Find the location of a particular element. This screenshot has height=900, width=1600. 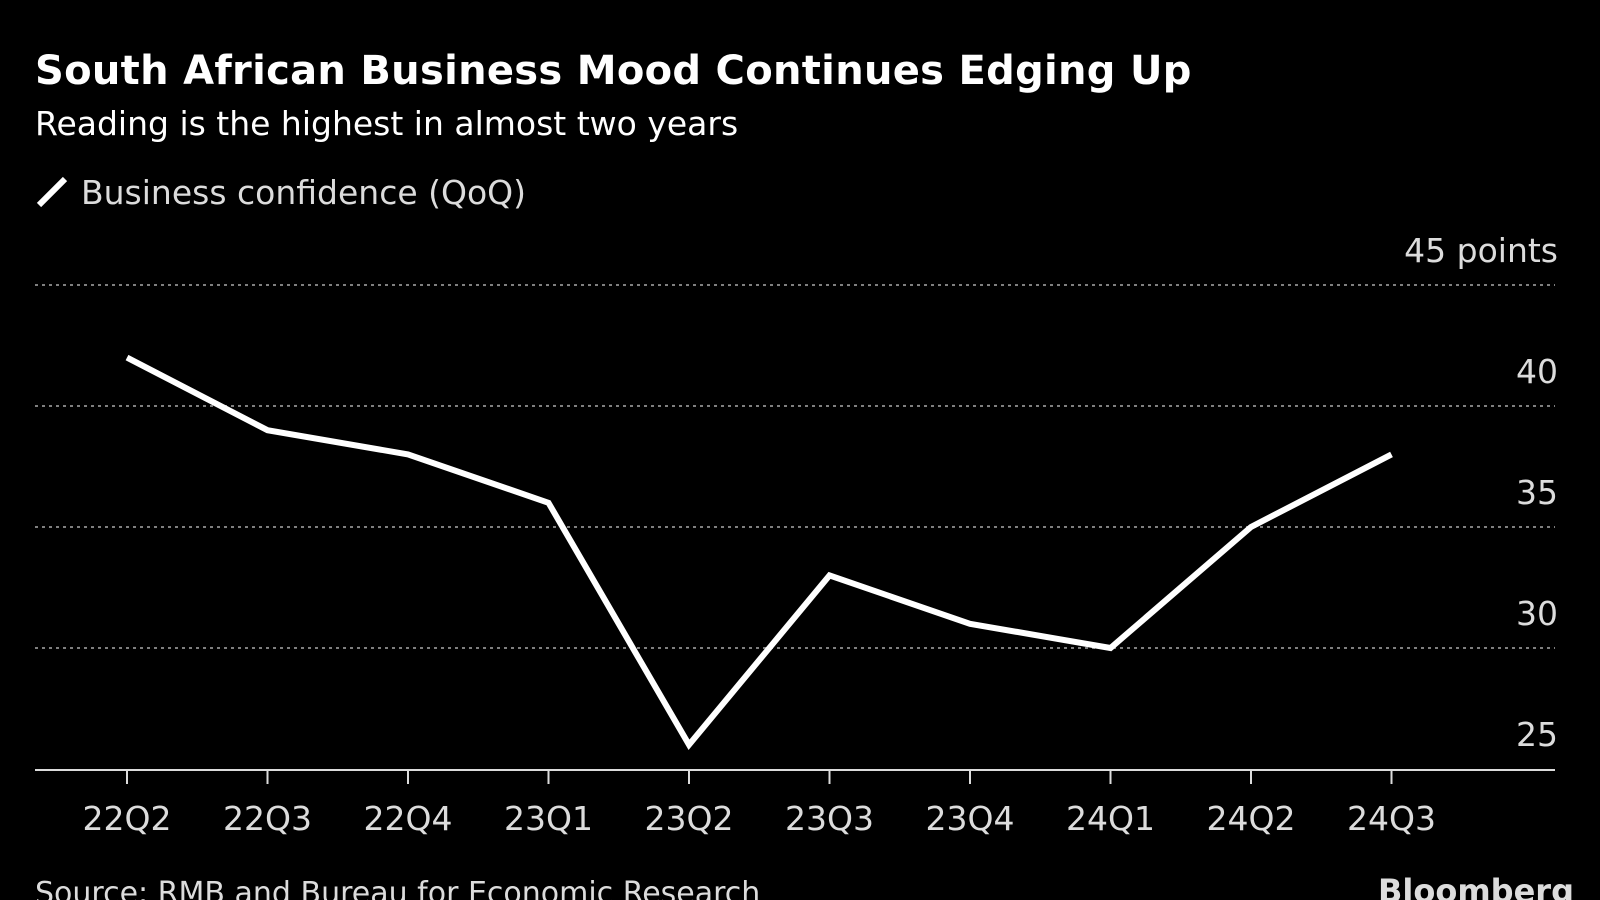

x-tick-label: 22Q4 is located at coordinates (408, 818).